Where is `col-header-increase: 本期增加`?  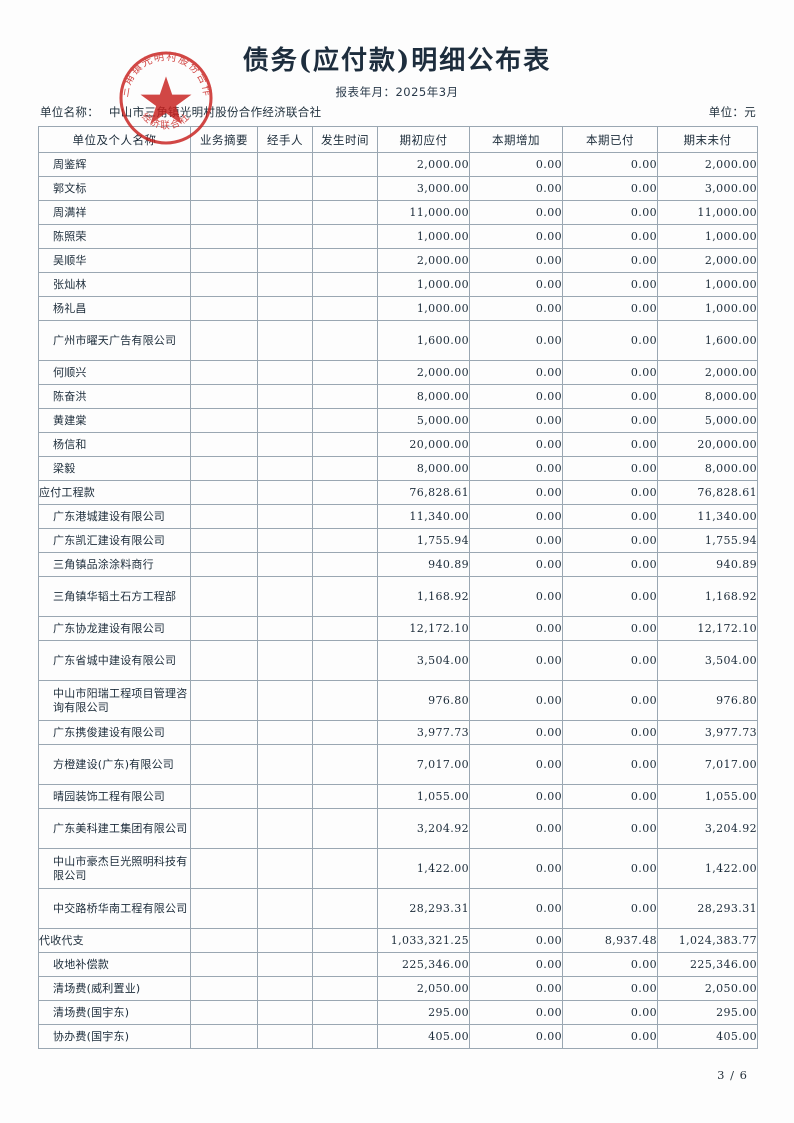 col-header-increase: 本期增加 is located at coordinates (516, 139).